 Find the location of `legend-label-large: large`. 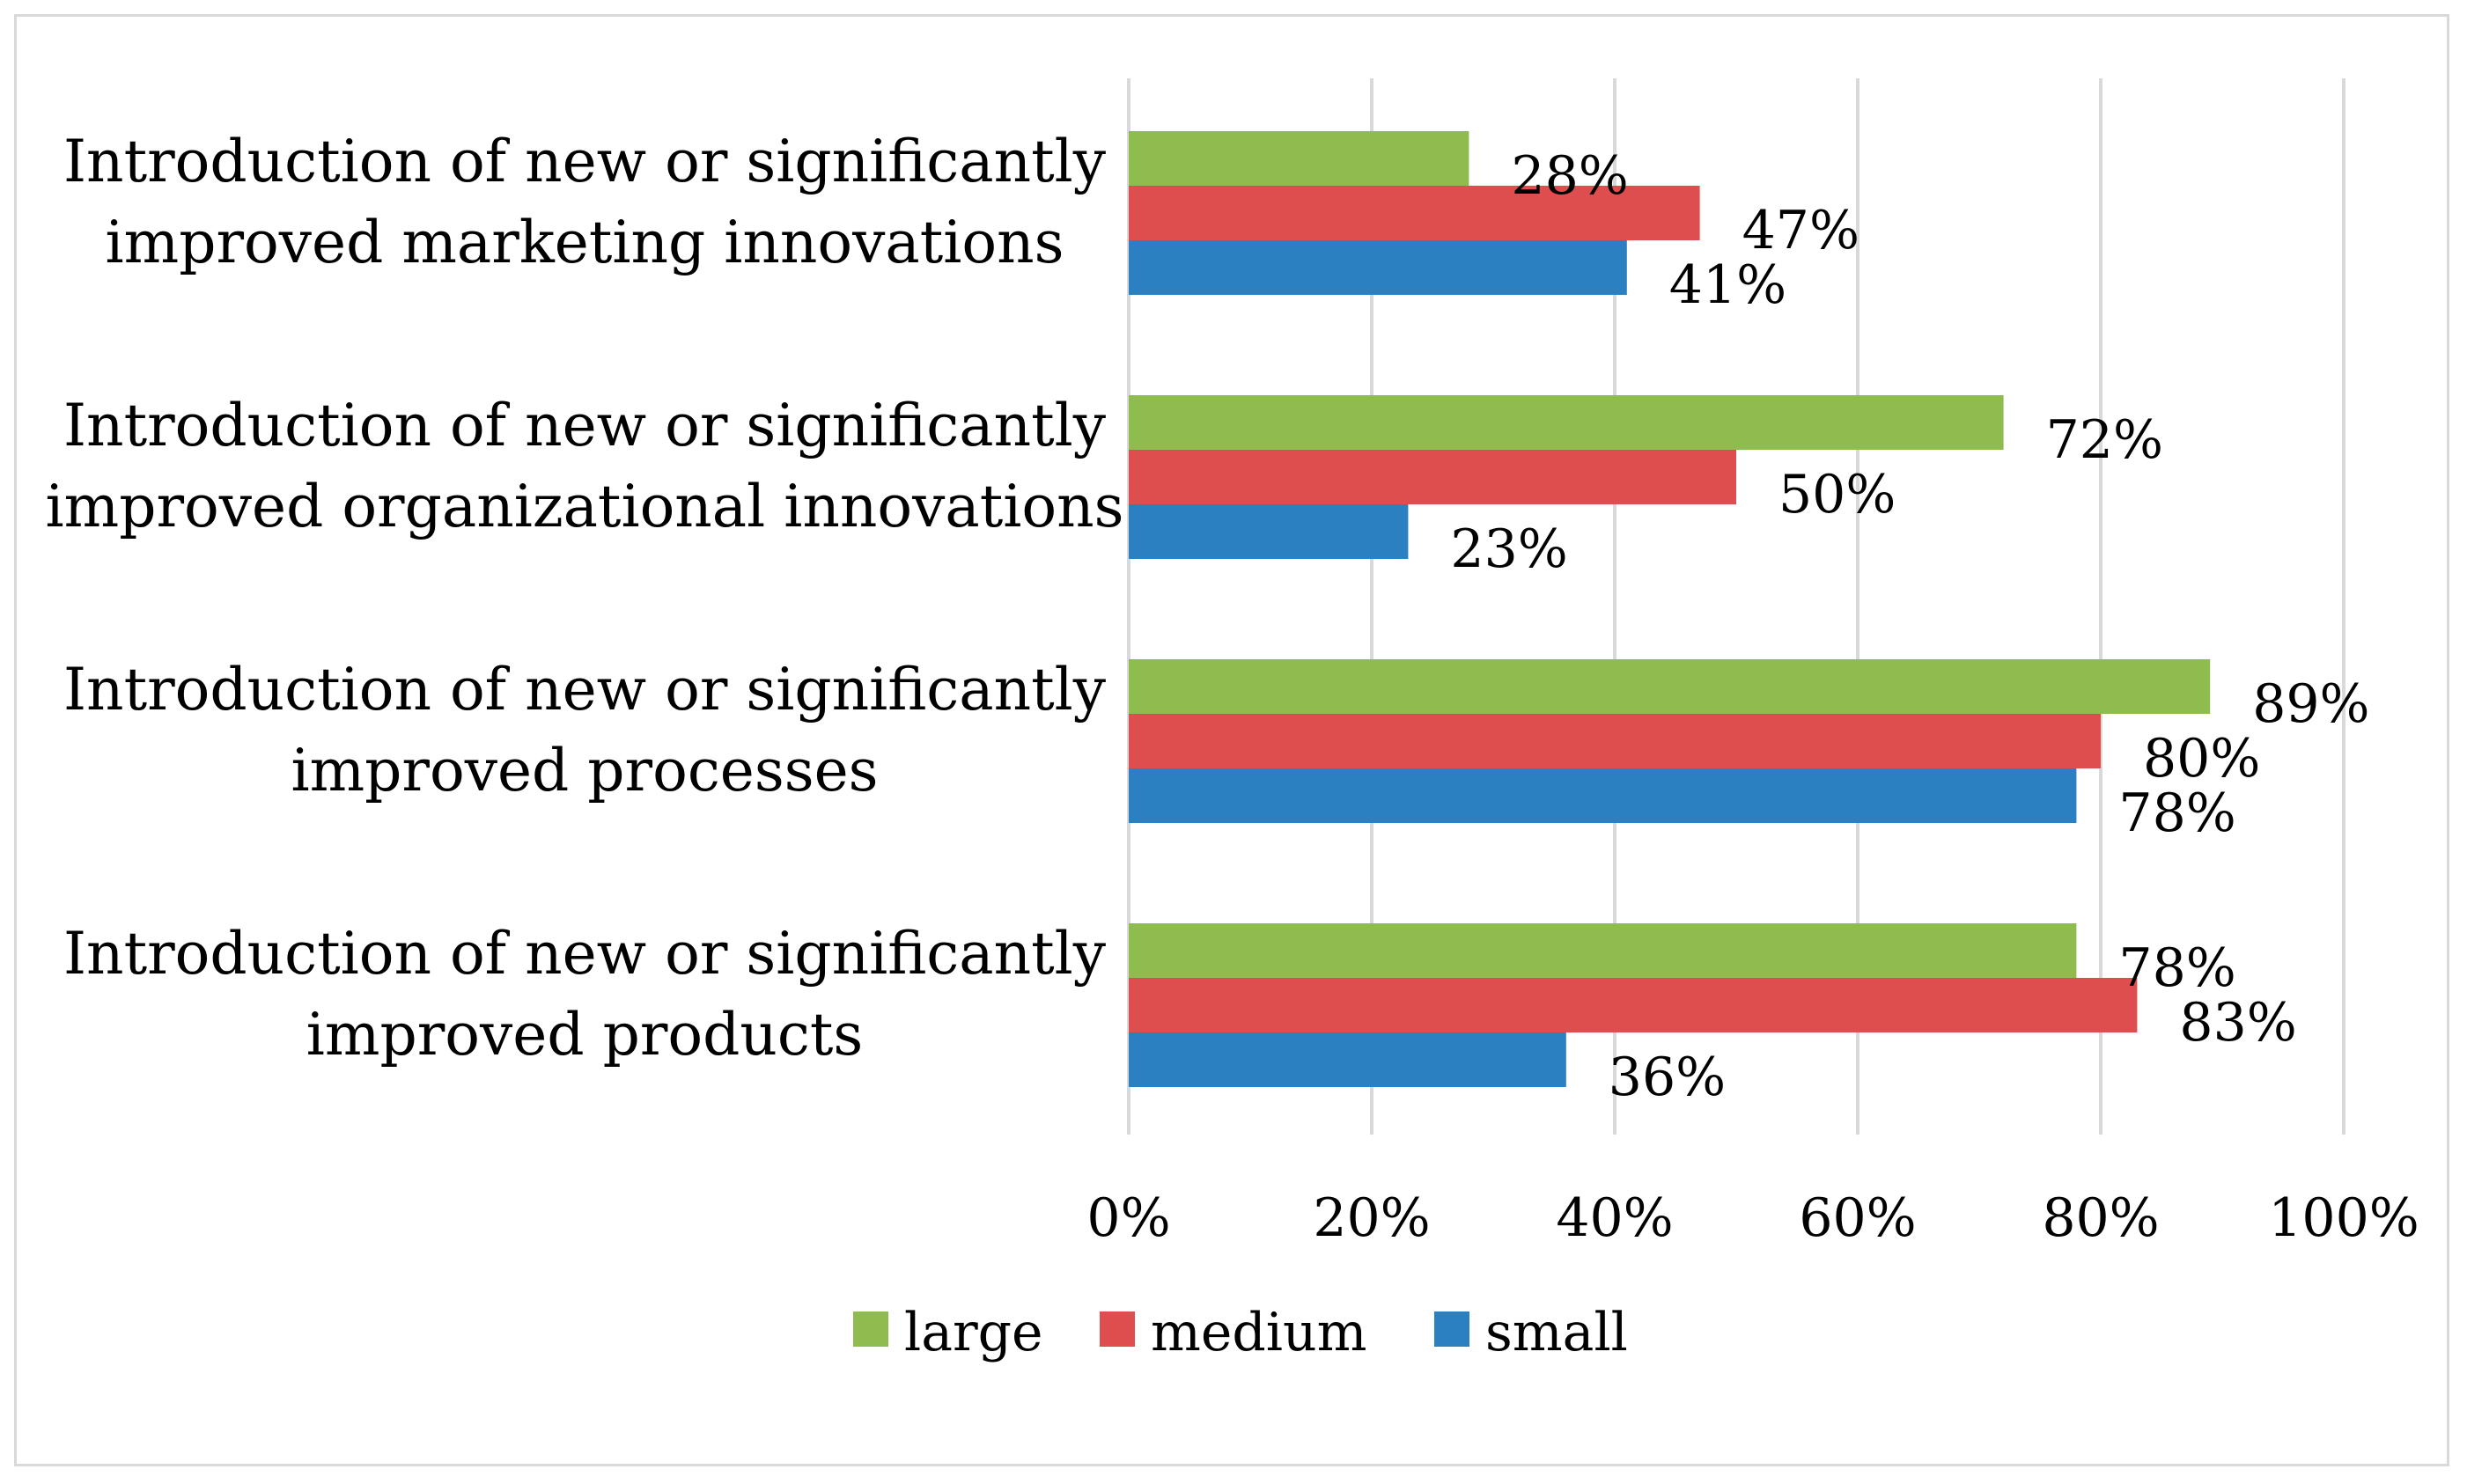

legend-label-large: large is located at coordinates (974, 1332).